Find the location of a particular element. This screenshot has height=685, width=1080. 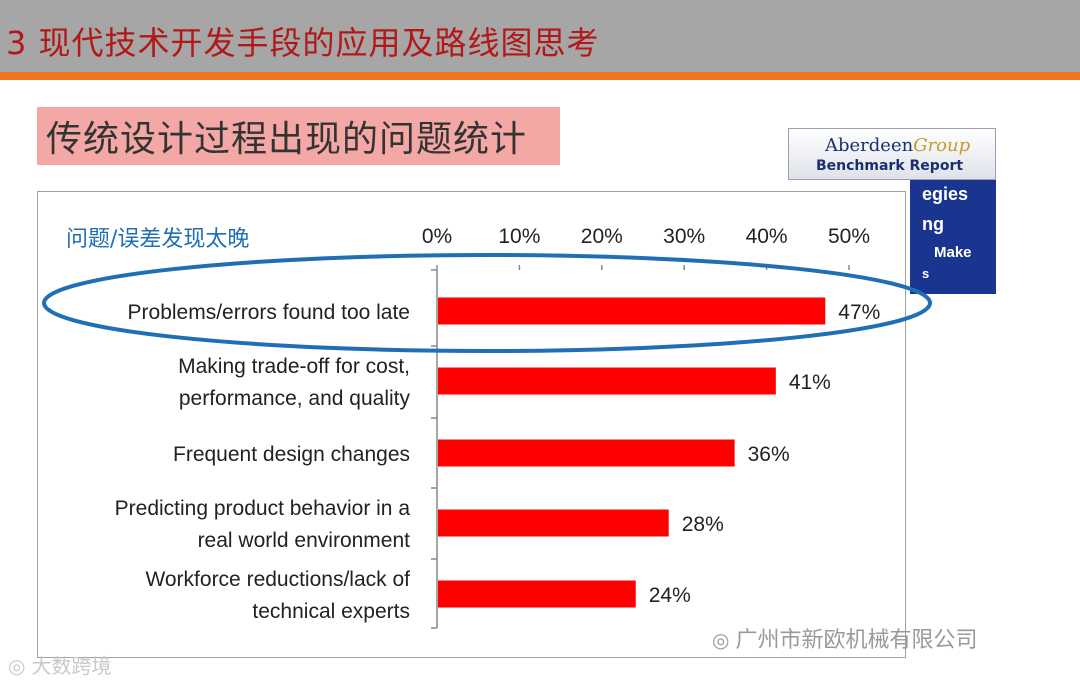

subtitle-highlight is located at coordinates (298, 136).